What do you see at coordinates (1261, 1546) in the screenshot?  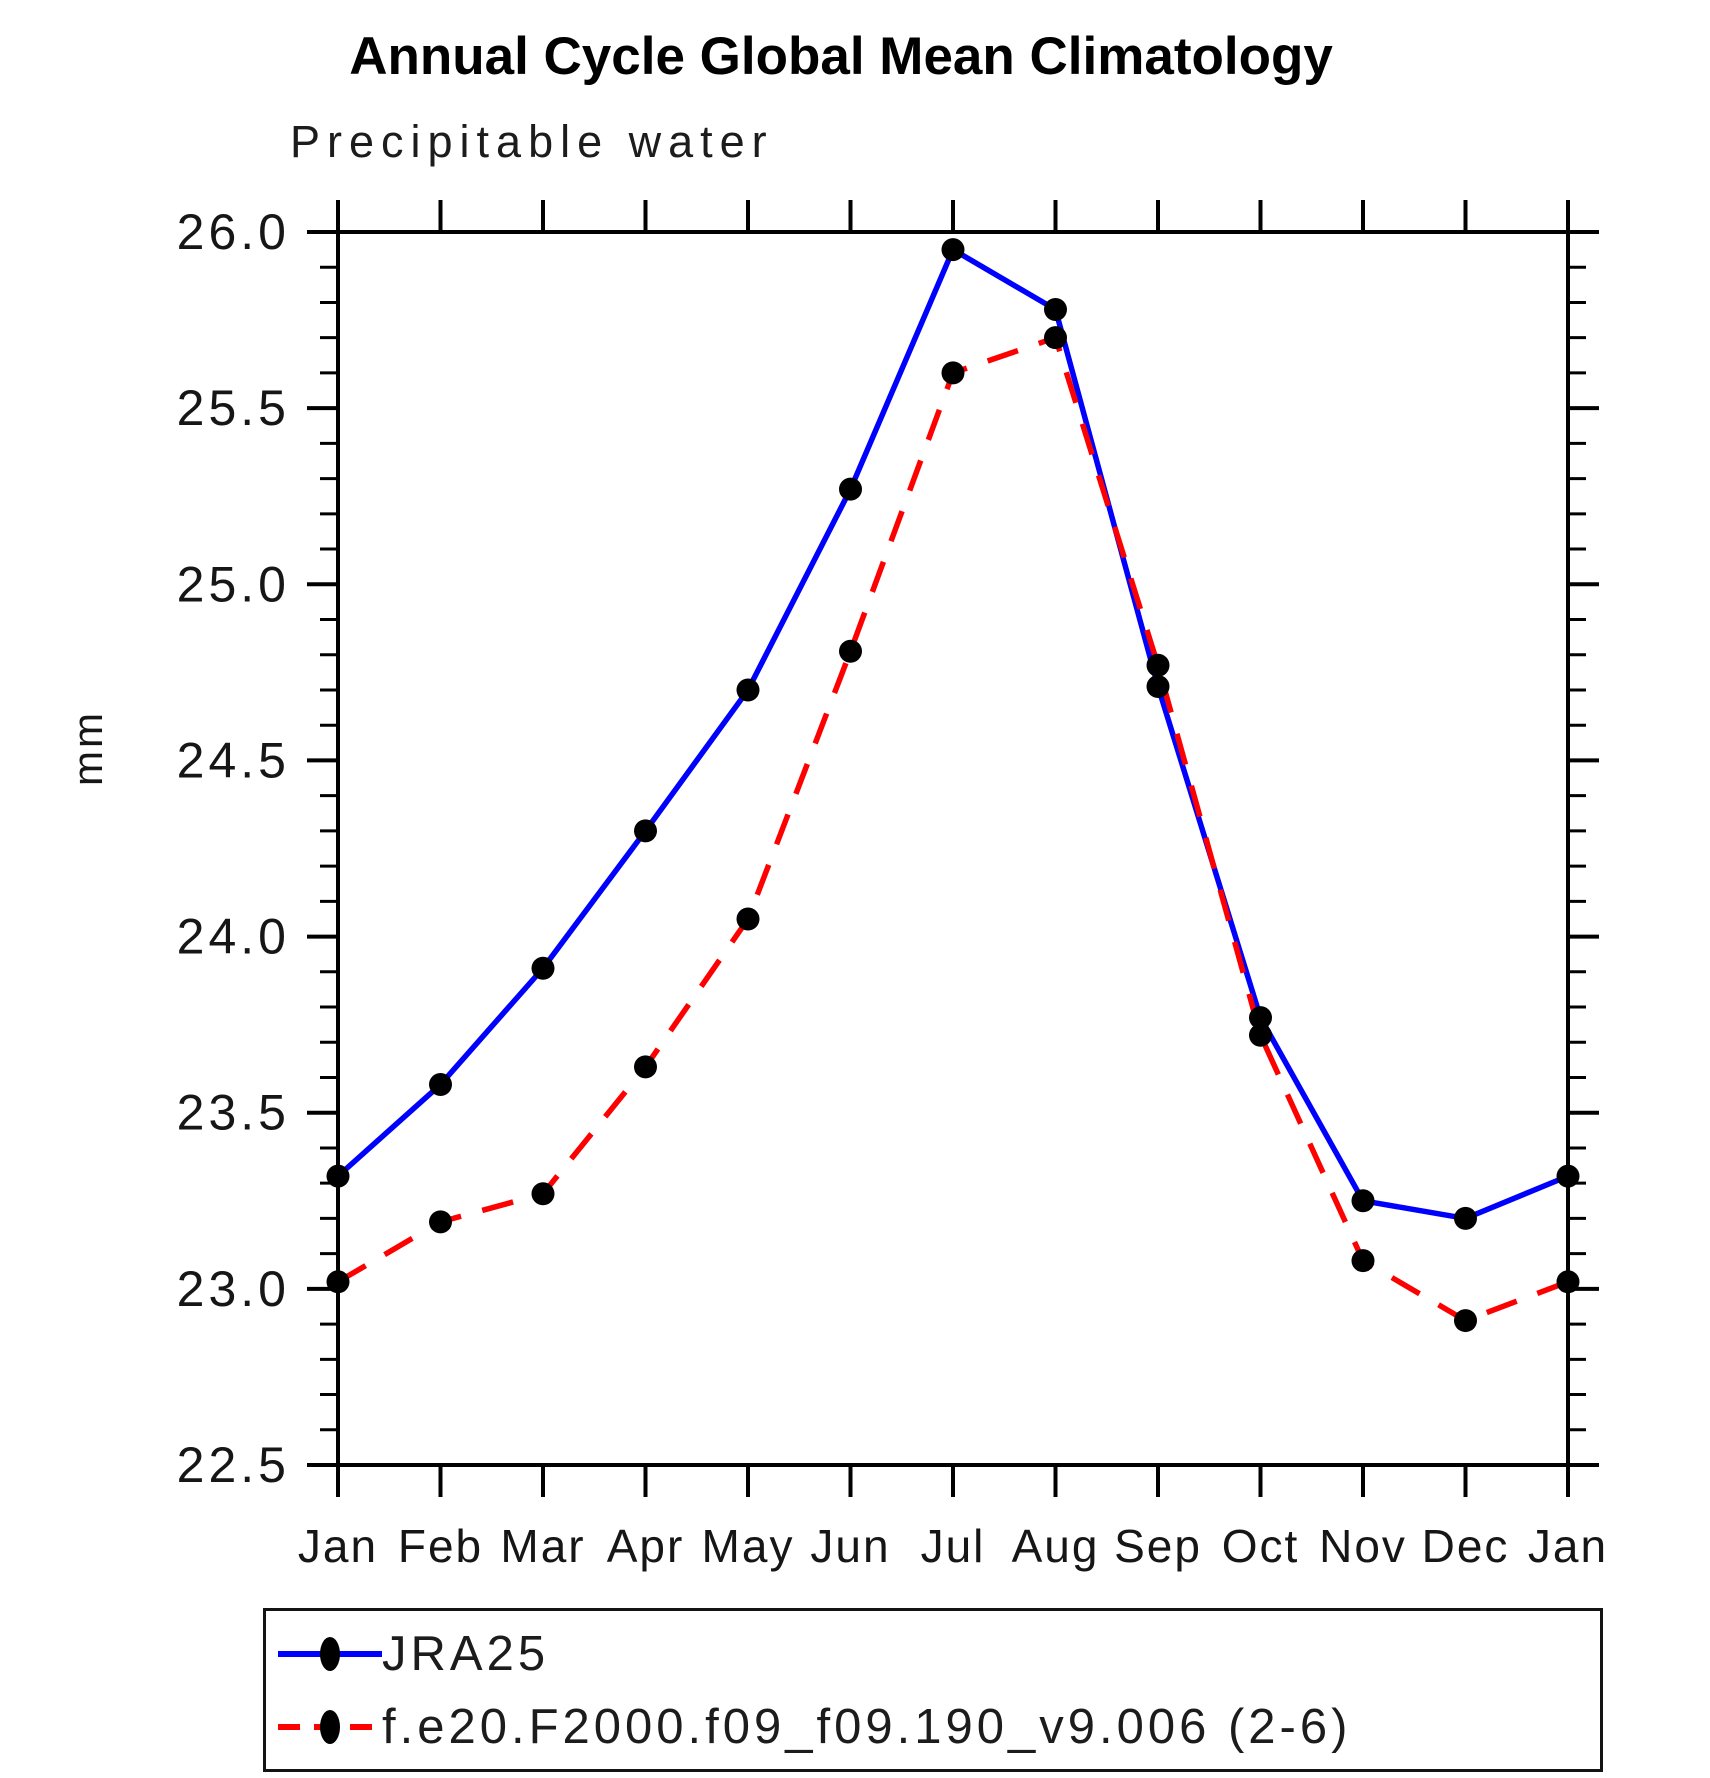 I see `x-axis-tick-label: Oct` at bounding box center [1261, 1546].